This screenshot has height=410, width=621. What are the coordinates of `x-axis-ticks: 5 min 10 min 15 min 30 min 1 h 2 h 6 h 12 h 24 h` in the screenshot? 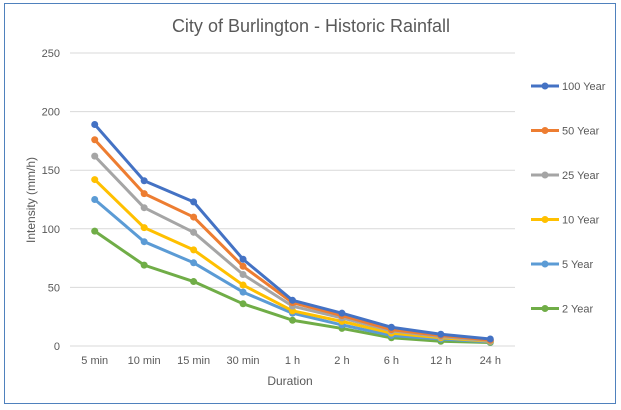 It's located at (291, 361).